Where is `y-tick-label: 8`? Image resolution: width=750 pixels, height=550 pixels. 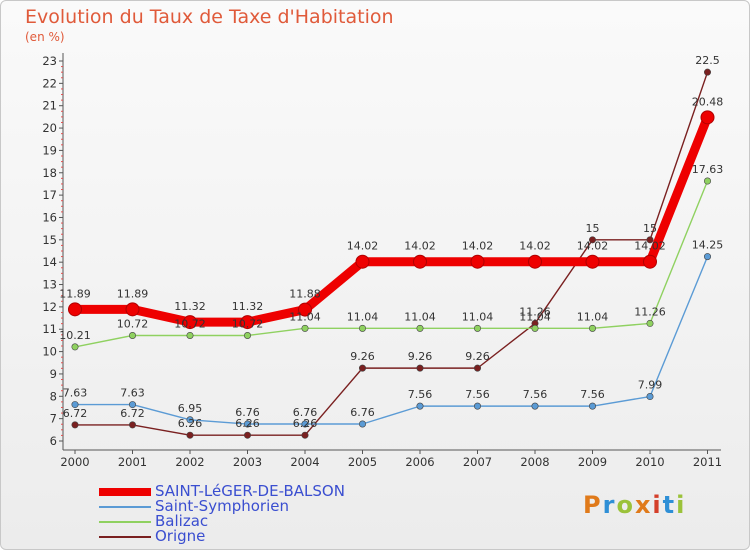
y-tick-label: 8 is located at coordinates (53, 396).